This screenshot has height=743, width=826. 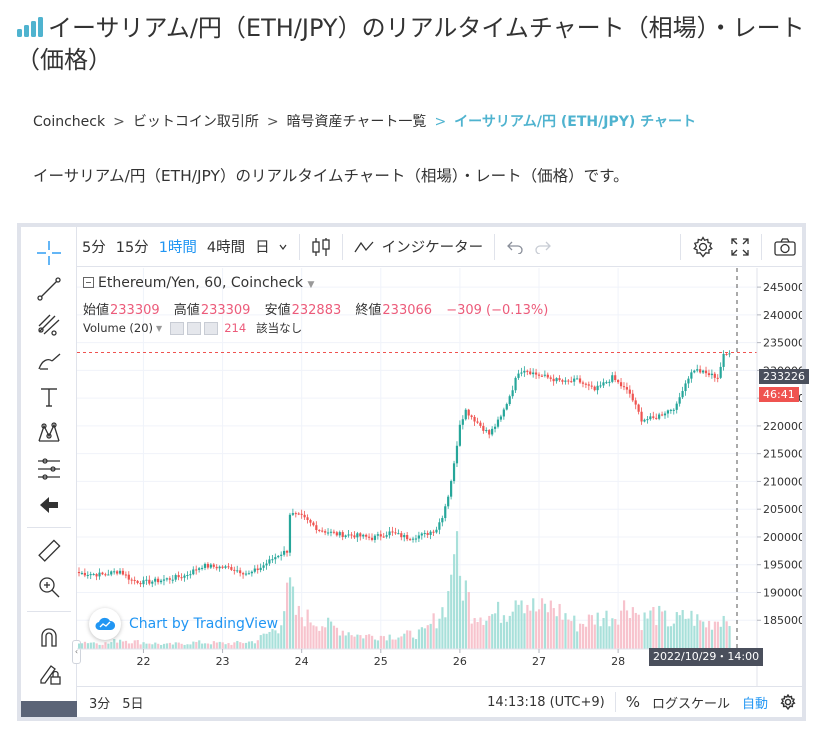 I want to click on legend-dropdown-icon: ▼, so click(x=311, y=285).